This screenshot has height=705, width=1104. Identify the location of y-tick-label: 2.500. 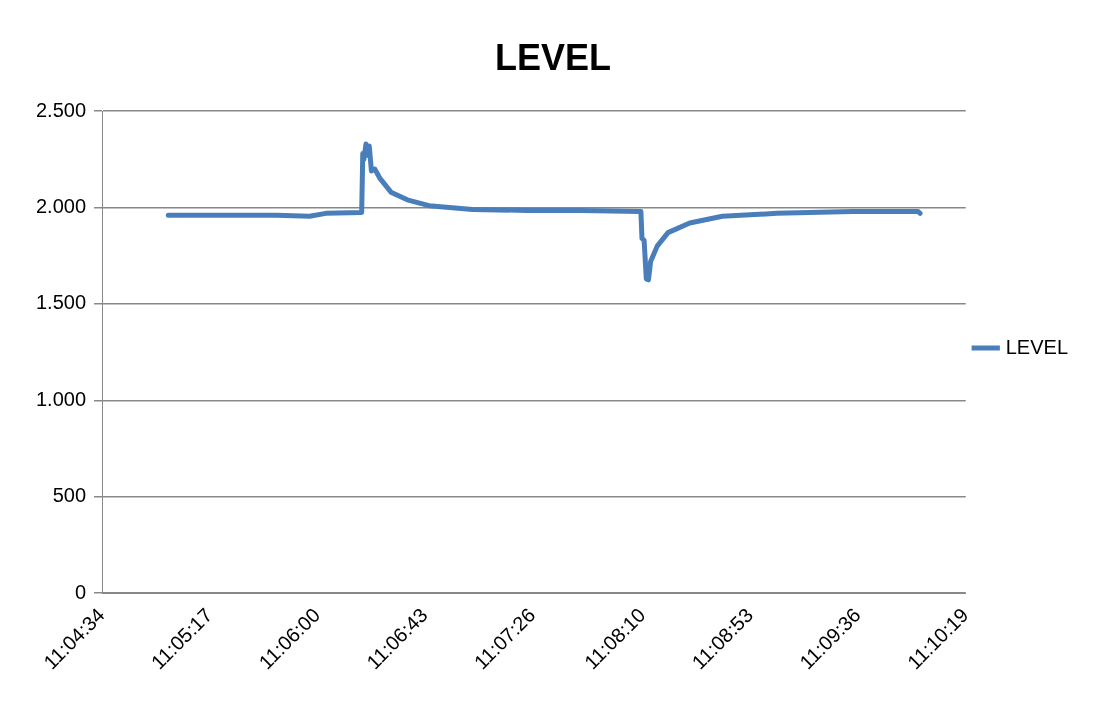
(61, 109).